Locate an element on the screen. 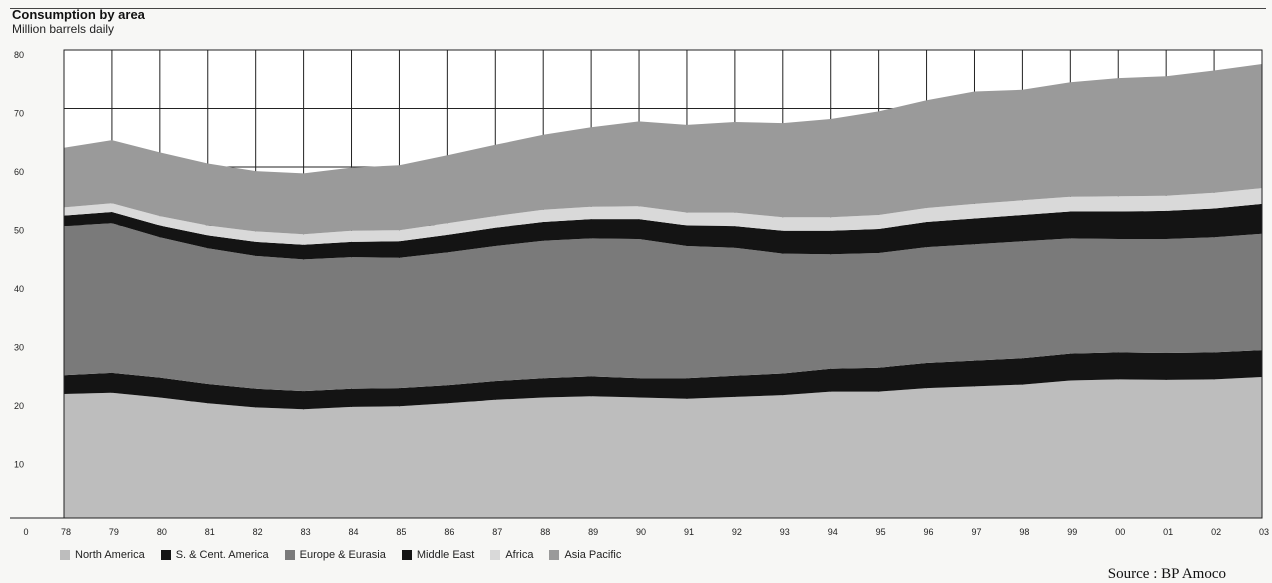 Image resolution: width=1272 pixels, height=583 pixels. x-tick-label: 97 is located at coordinates (976, 532).